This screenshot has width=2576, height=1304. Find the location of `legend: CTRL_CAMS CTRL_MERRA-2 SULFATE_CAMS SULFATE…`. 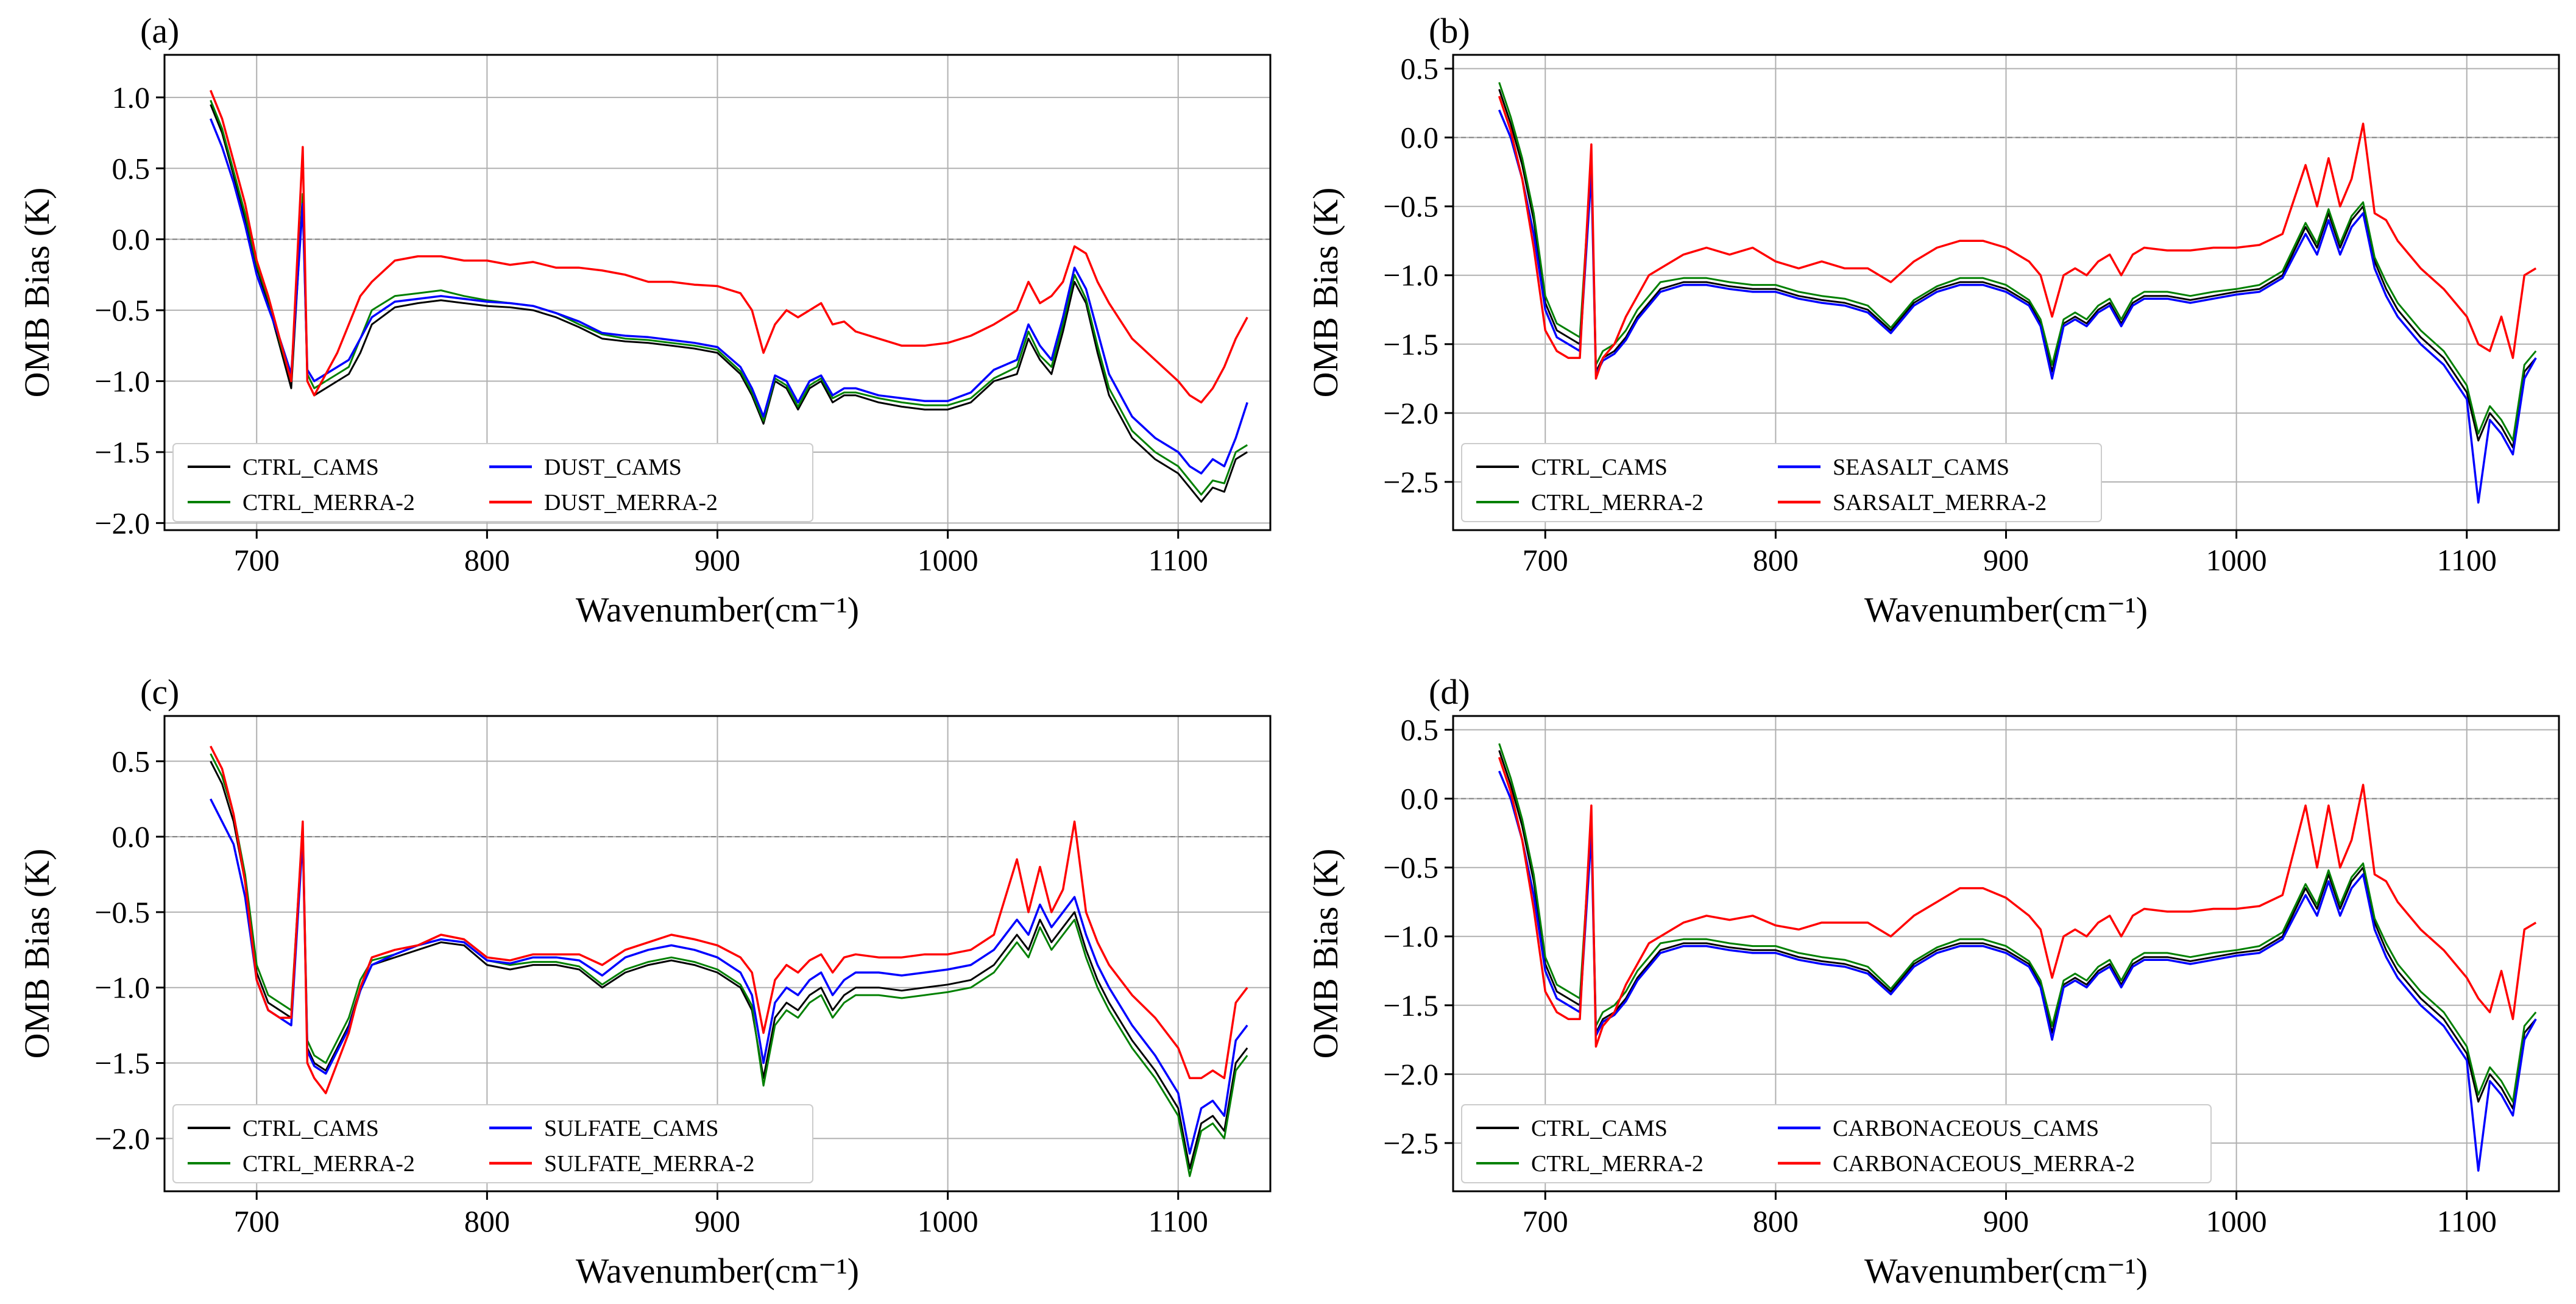

legend: CTRL_CAMS CTRL_MERRA-2 SULFATE_CAMS SULFATE… is located at coordinates (492, 1143).